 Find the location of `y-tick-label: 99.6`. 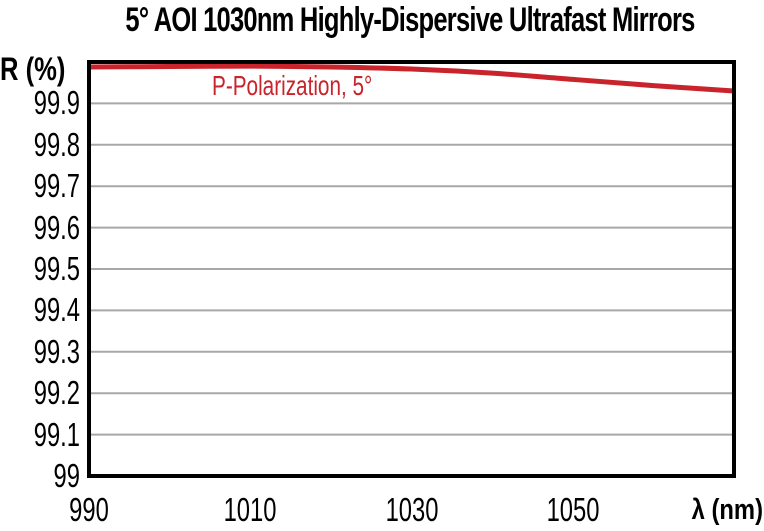

y-tick-label: 99.6 is located at coordinates (56, 227).